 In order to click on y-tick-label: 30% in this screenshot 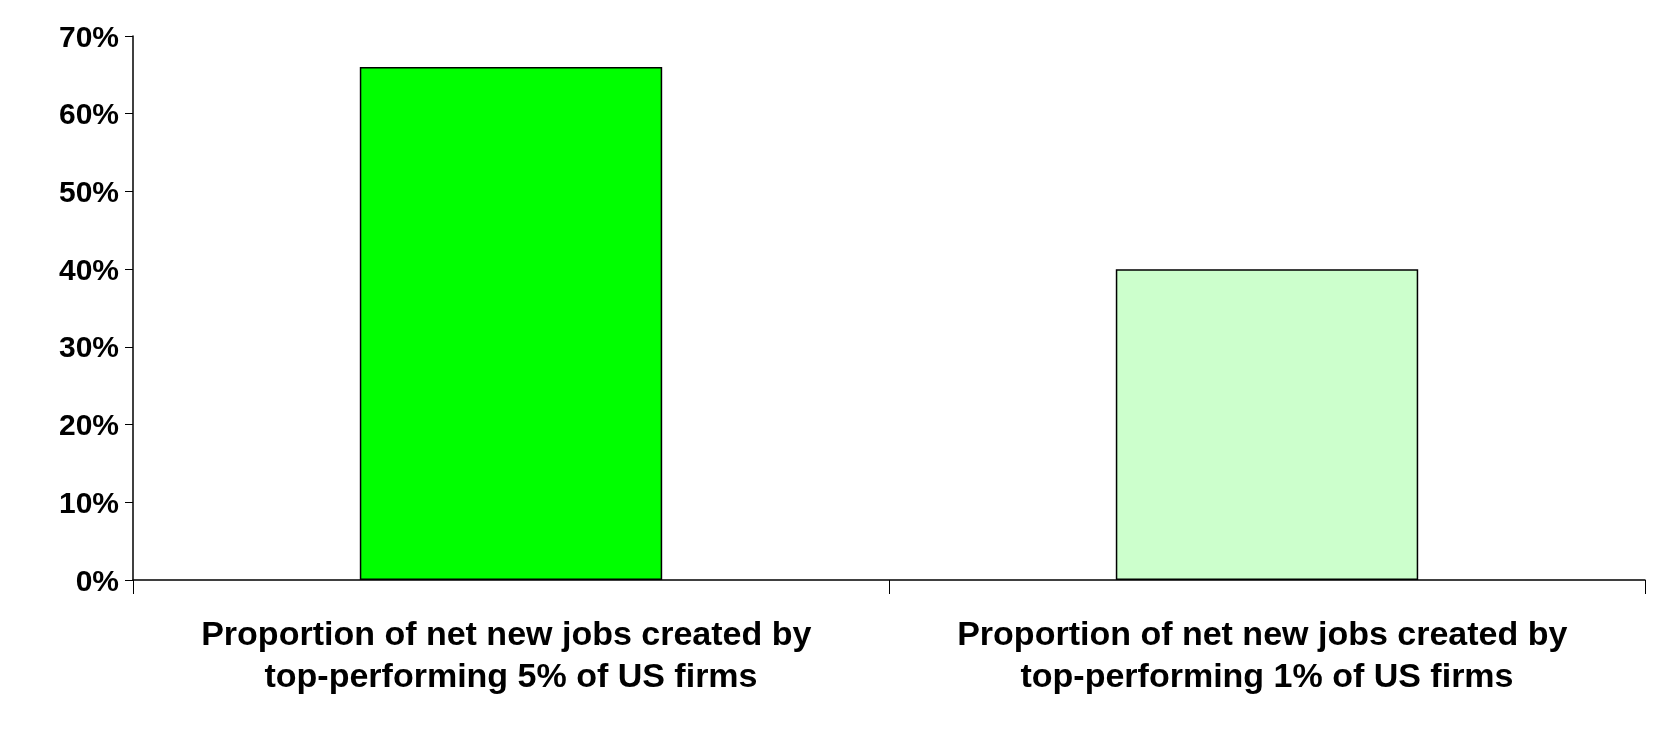, I will do `click(88, 347)`.